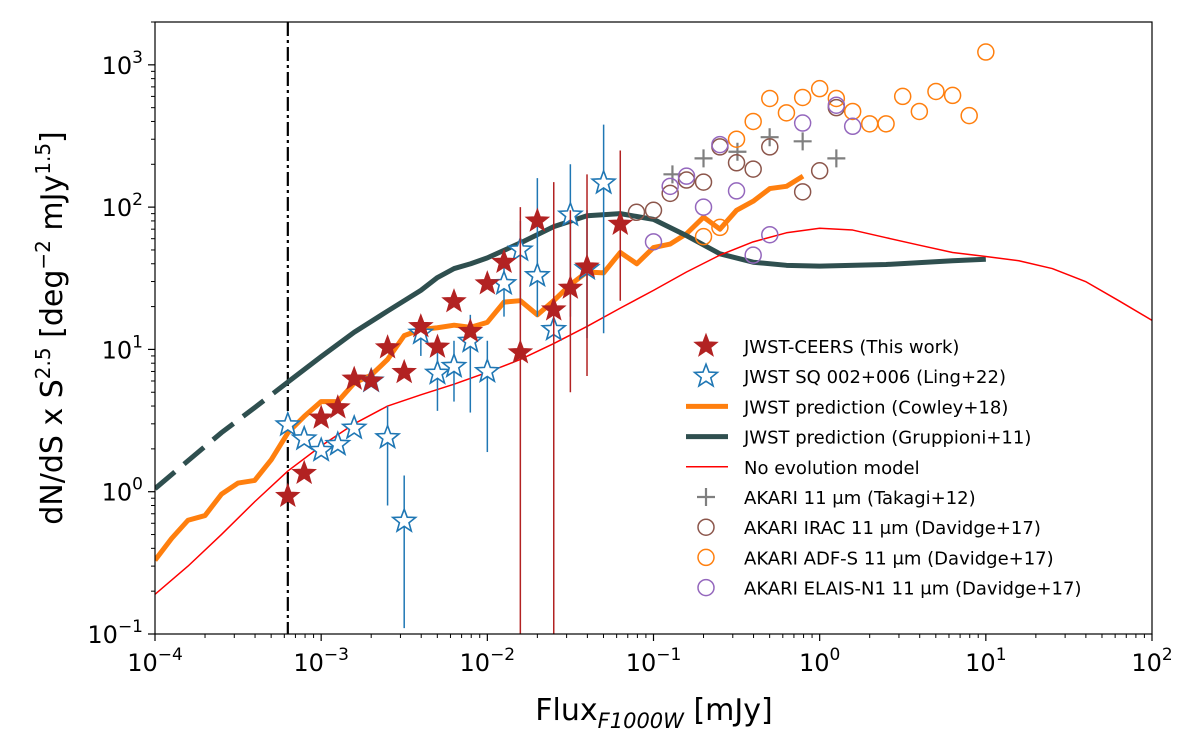 The width and height of the screenshot is (1200, 750). Describe the element at coordinates (847, 407) in the screenshot. I see `legend-item-cowley: JWST prediction (Cowley+18)` at that location.